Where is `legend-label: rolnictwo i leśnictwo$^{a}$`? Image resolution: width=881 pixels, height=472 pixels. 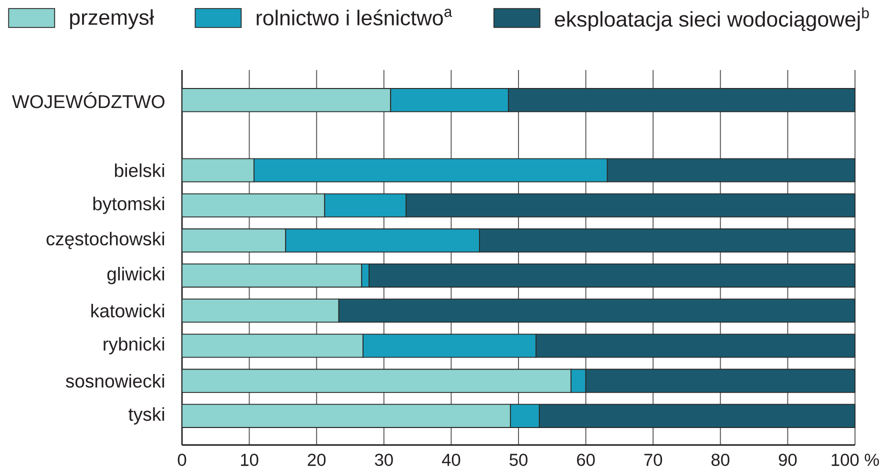
legend-label: rolnictwo i leśnictwo$^{a}$ is located at coordinates (354, 17).